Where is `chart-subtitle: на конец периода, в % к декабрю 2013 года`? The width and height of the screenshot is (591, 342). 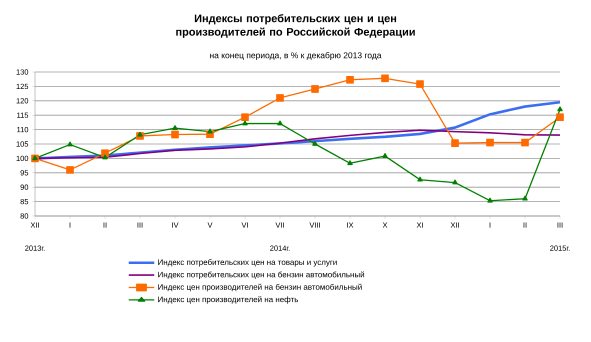
chart-subtitle: на конец периода, в % к декабрю 2013 года is located at coordinates (296, 56).